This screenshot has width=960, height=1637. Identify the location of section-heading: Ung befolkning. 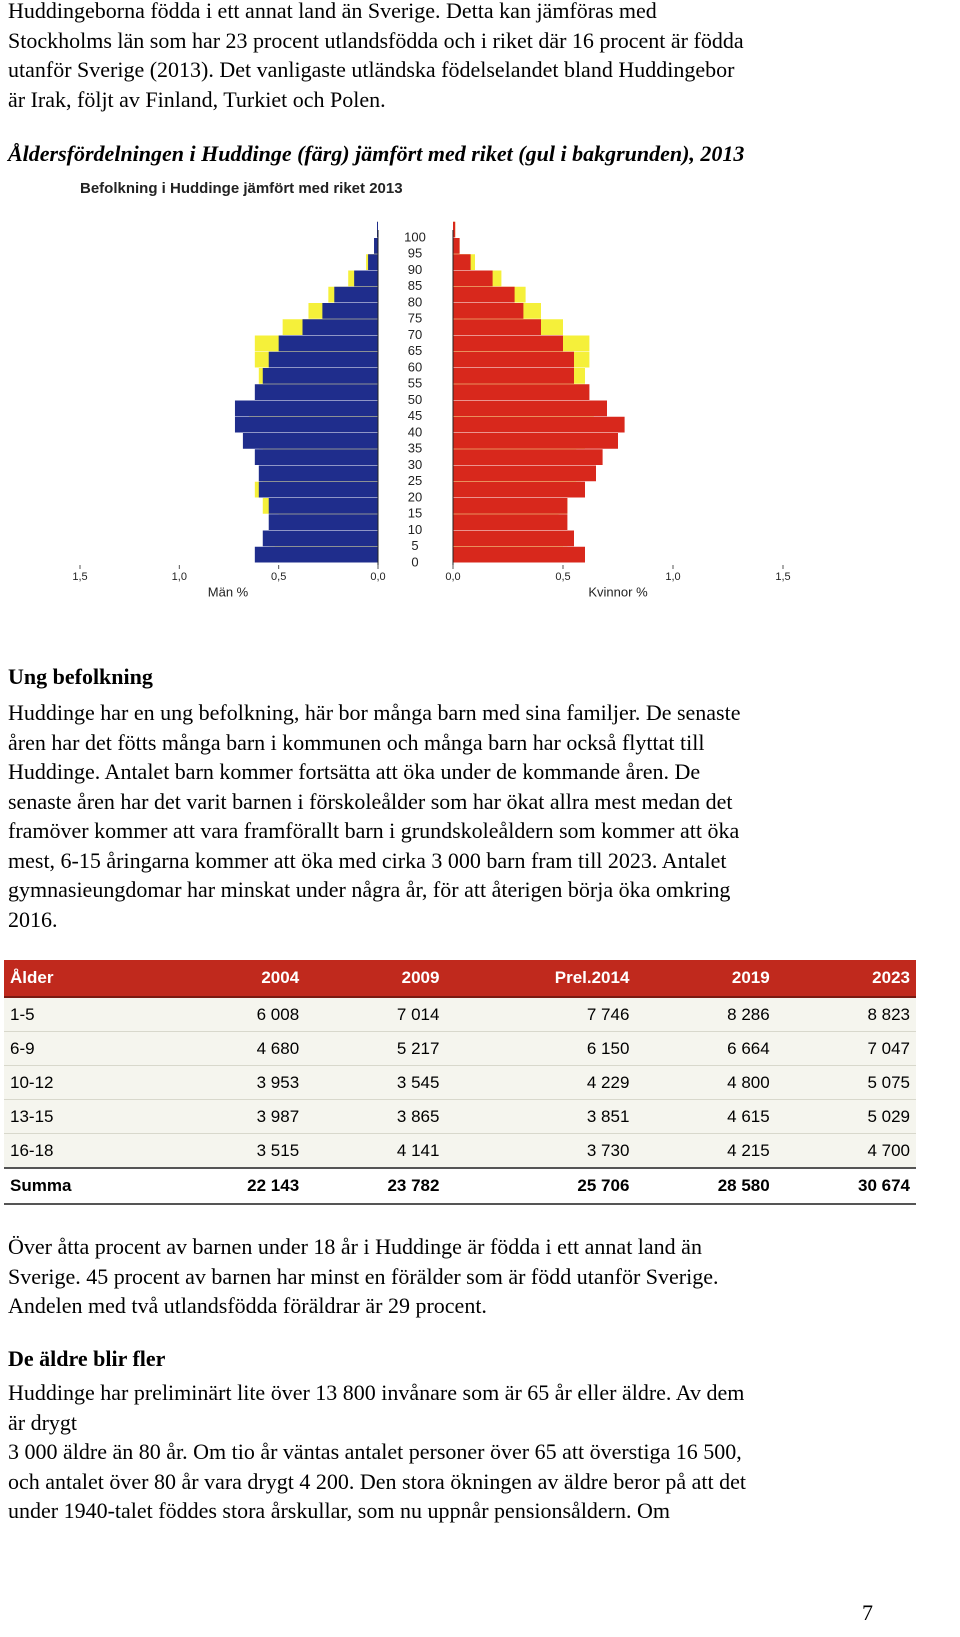
(80, 676).